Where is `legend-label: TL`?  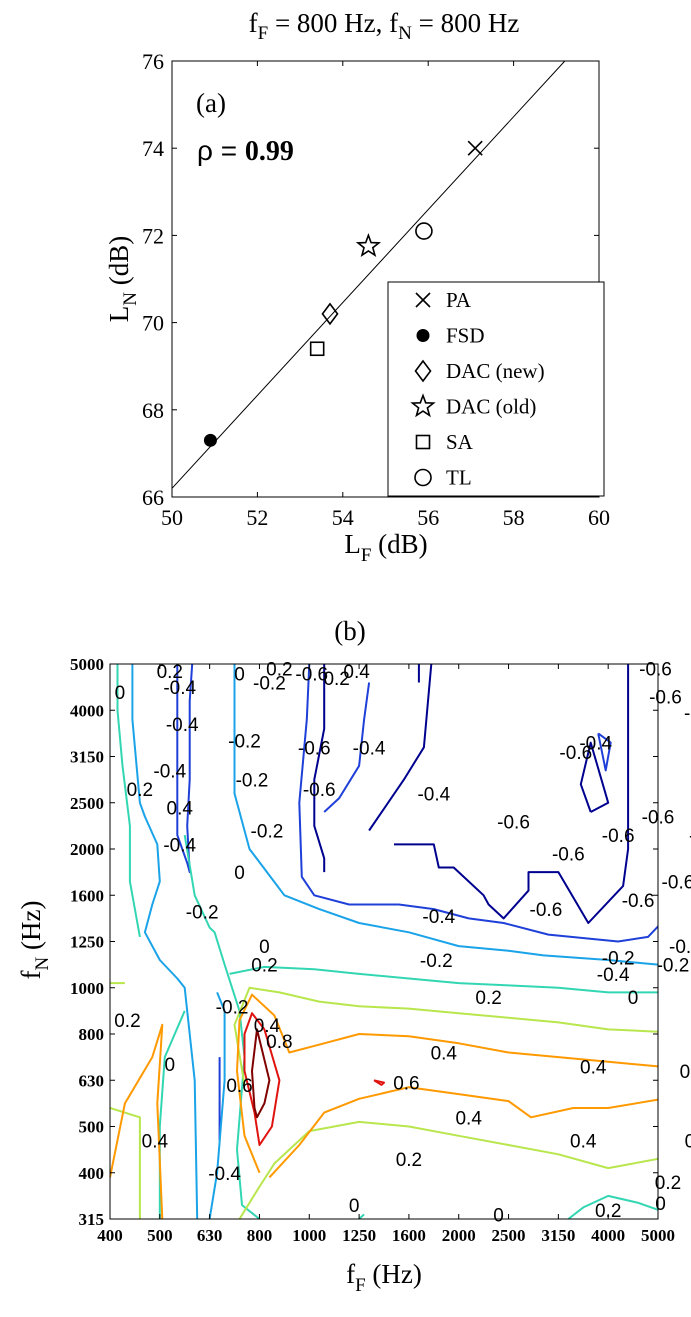
legend-label: TL is located at coordinates (459, 478).